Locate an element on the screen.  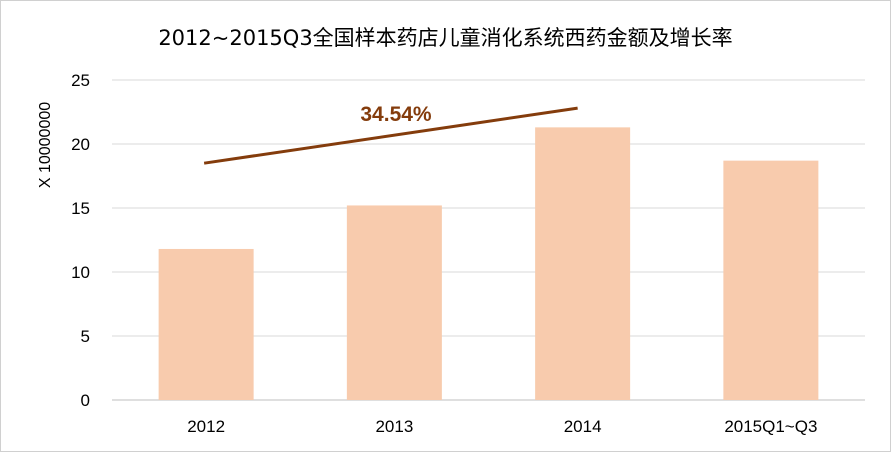
x-tick-label-2012: 2012 is located at coordinates (206, 426).